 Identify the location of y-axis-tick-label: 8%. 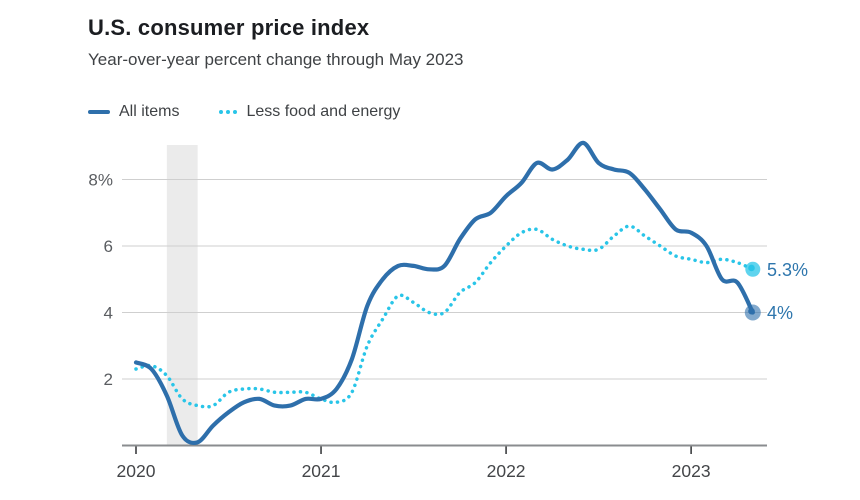
(100, 180).